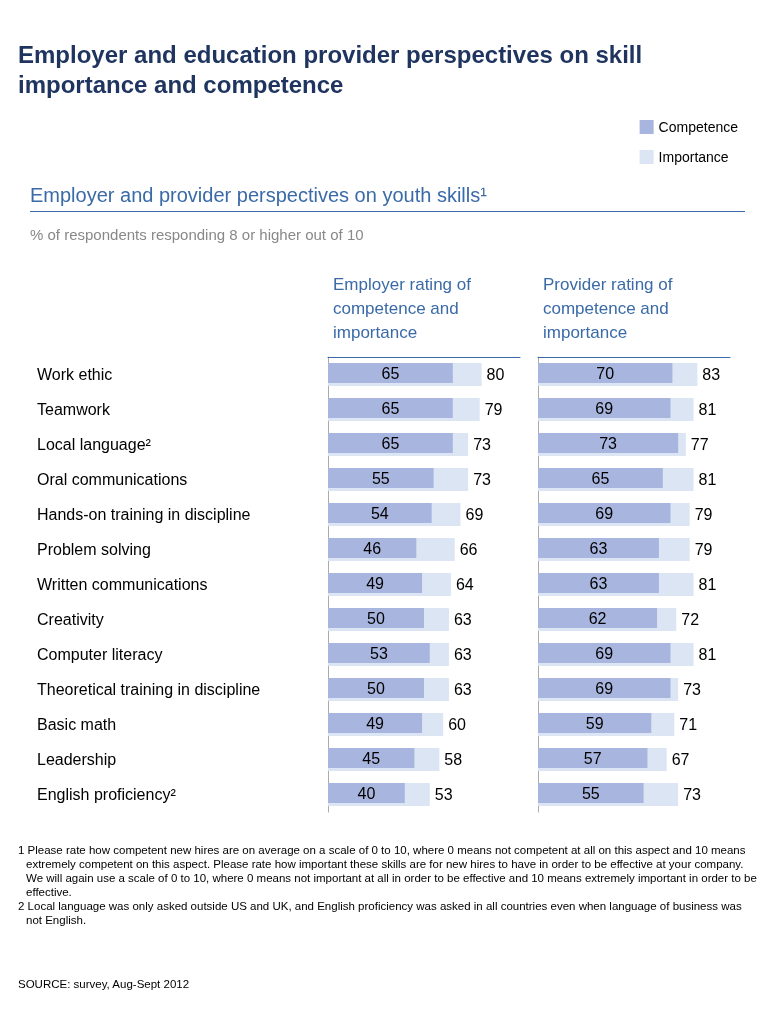  I want to click on data-label: 45, so click(371, 758).